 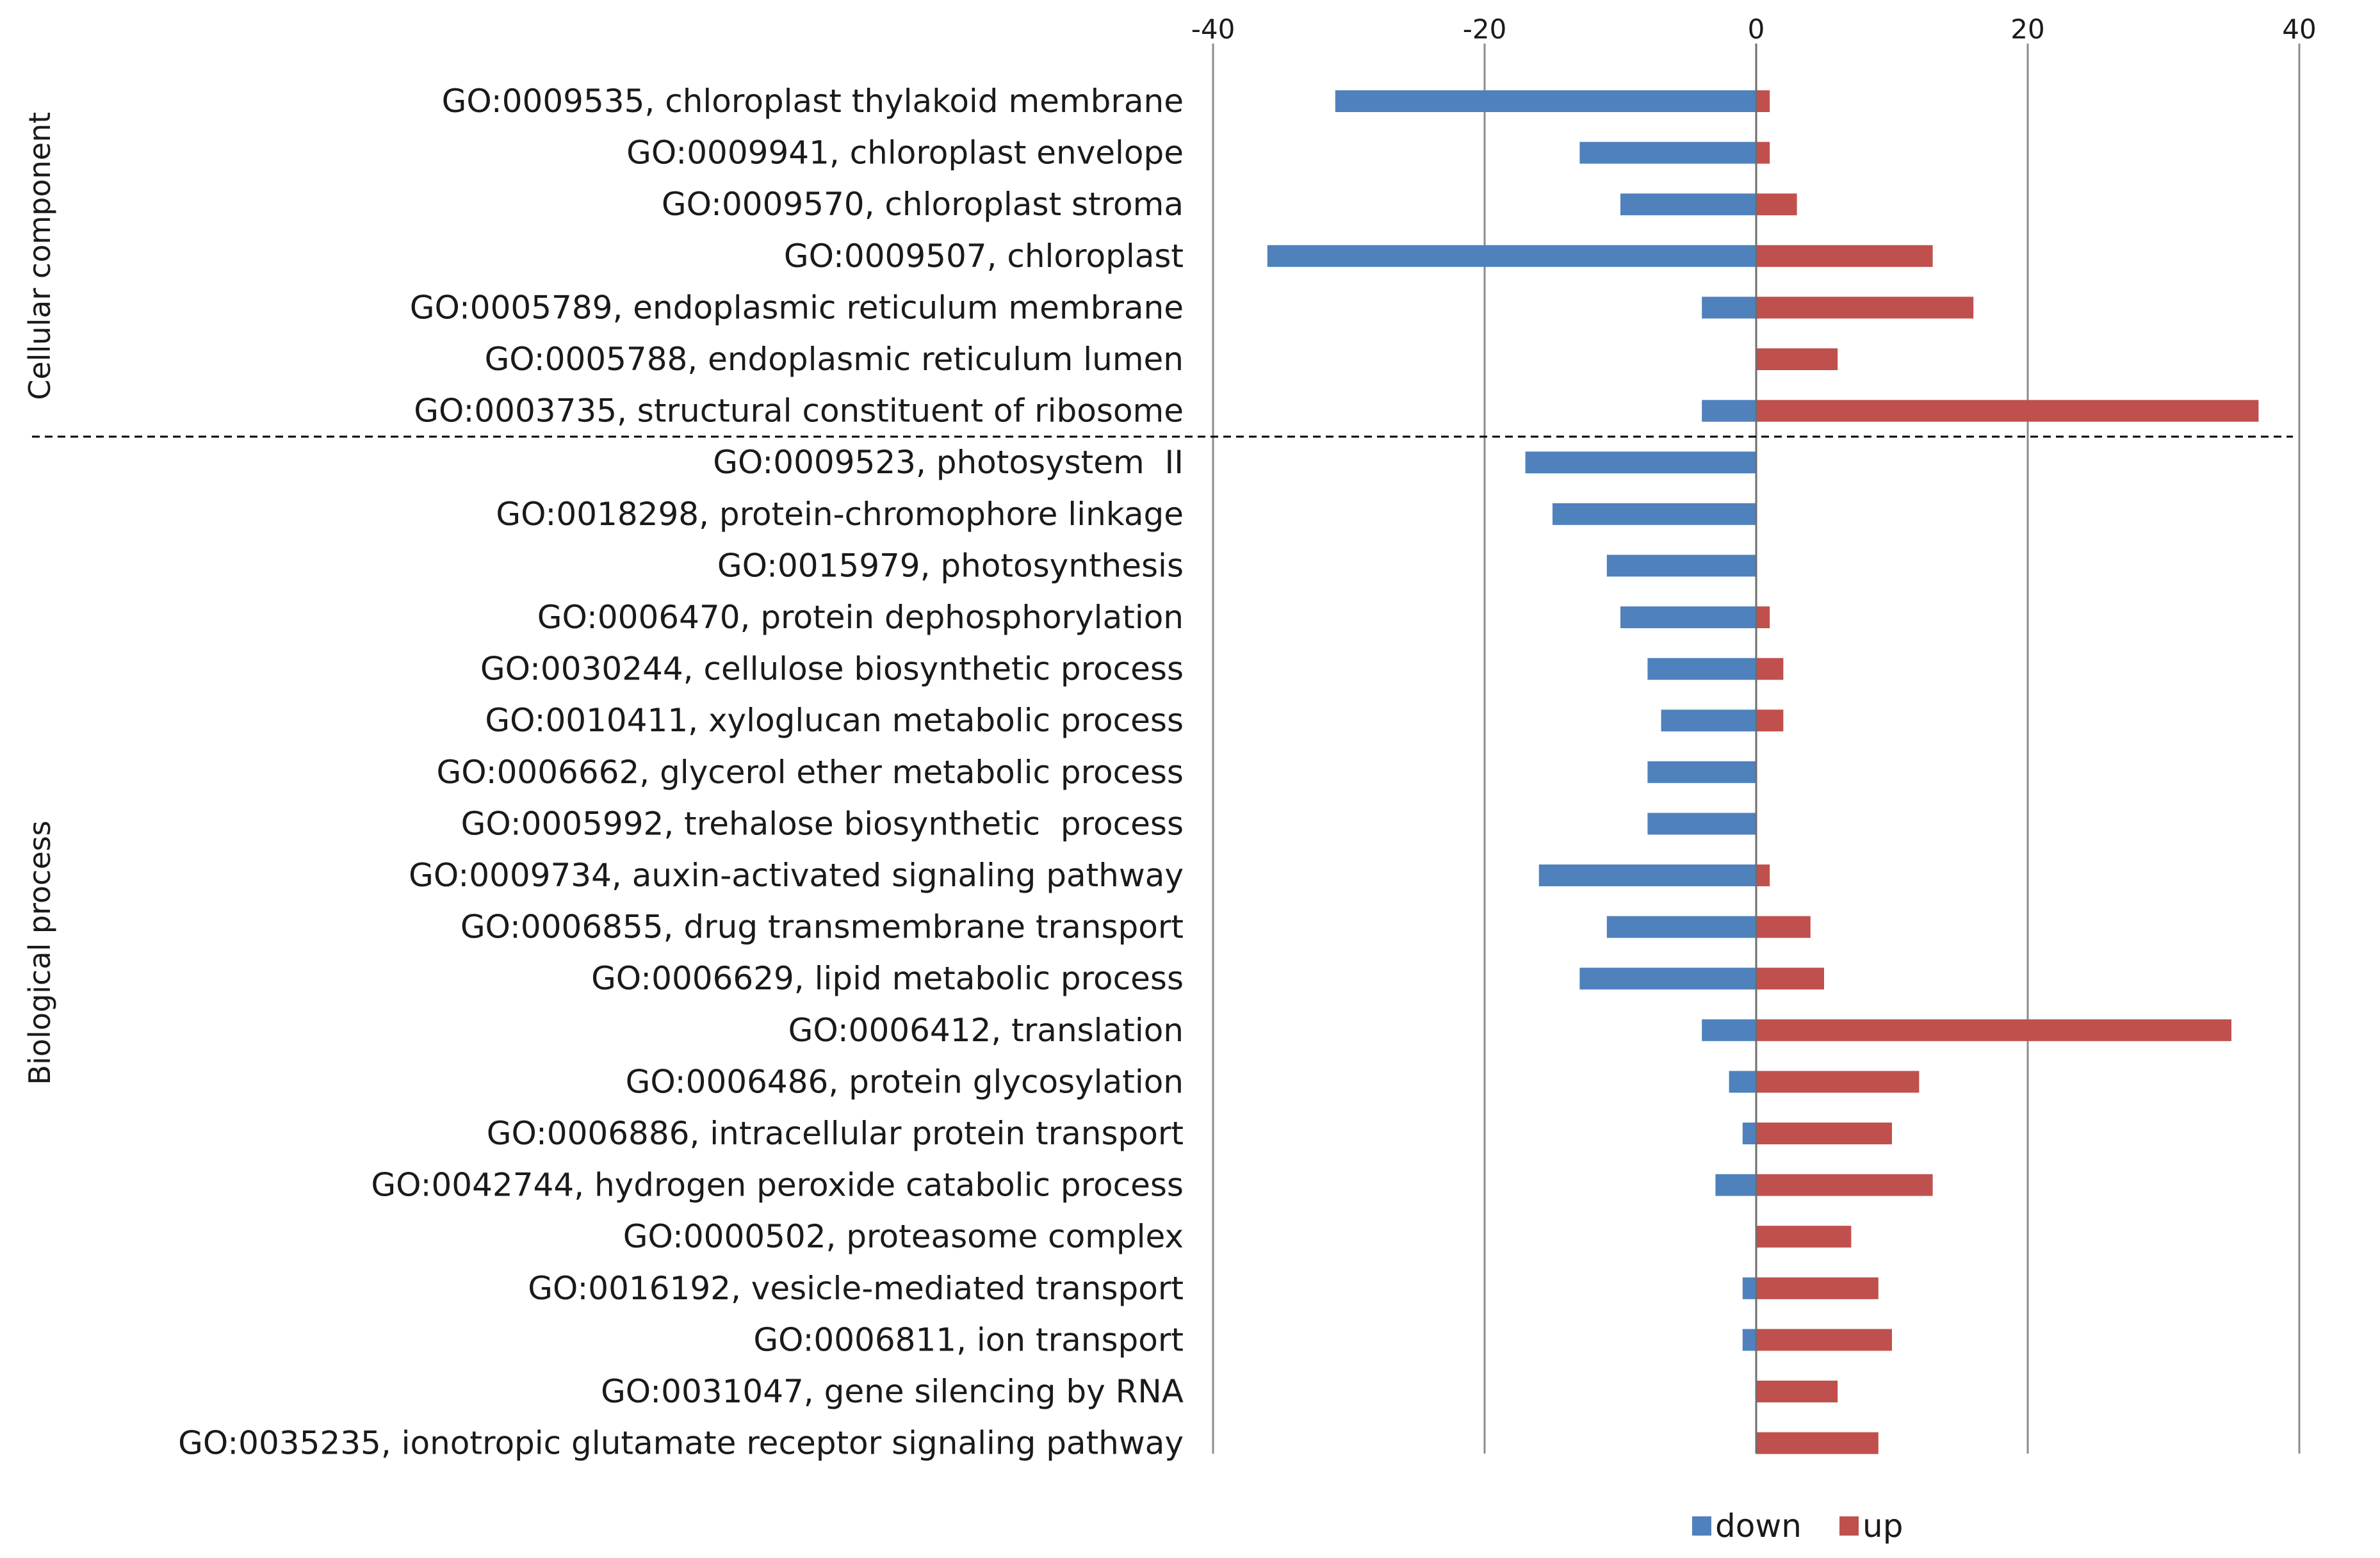 I want to click on category-label: GO:0009507, chloroplast, so click(x=984, y=256).